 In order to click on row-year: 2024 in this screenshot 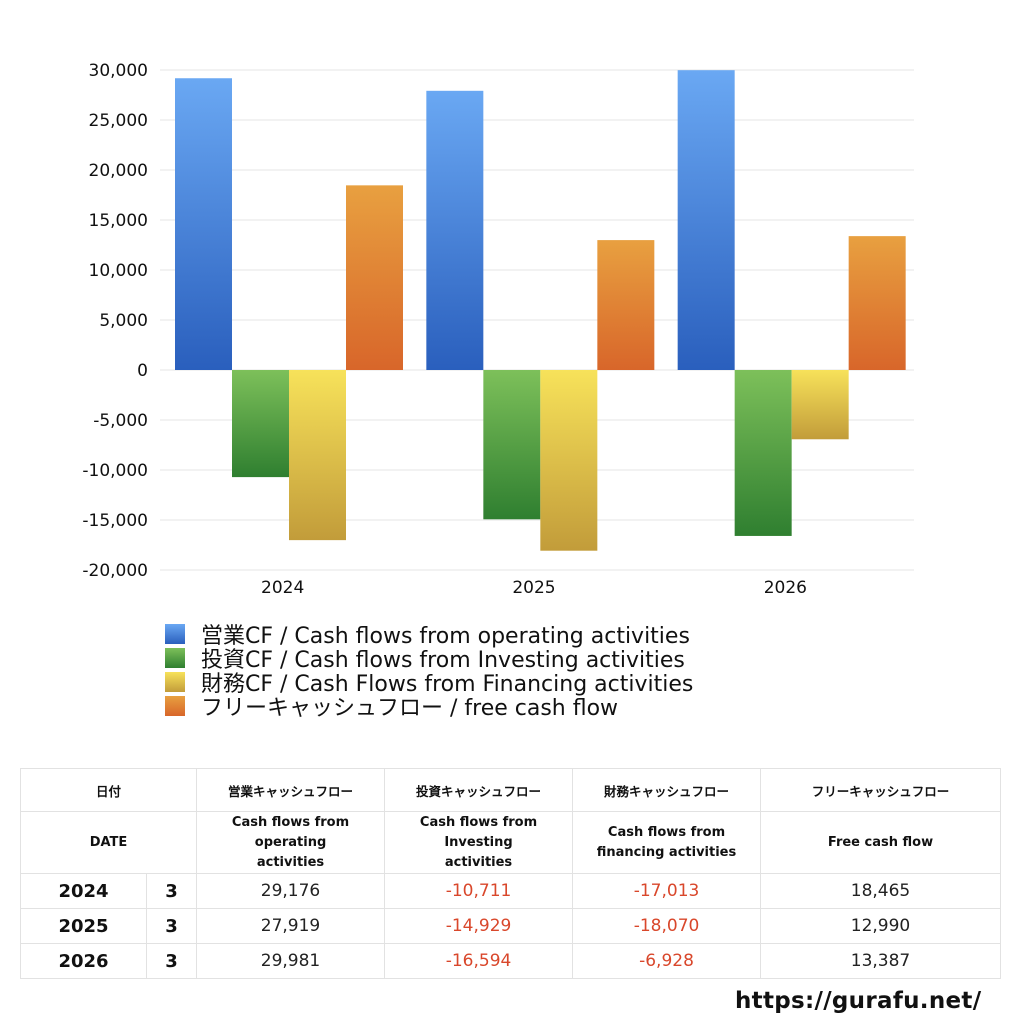, I will do `click(83, 891)`.